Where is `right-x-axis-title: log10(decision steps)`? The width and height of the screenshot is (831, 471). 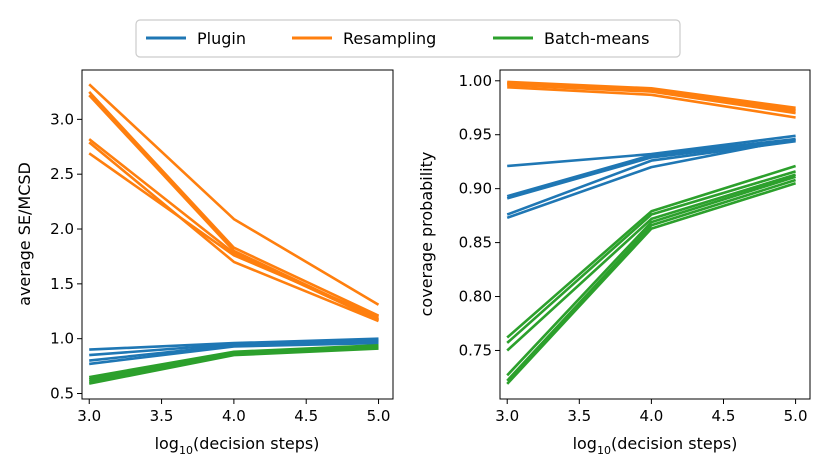 right-x-axis-title: log10(decision steps) is located at coordinates (655, 445).